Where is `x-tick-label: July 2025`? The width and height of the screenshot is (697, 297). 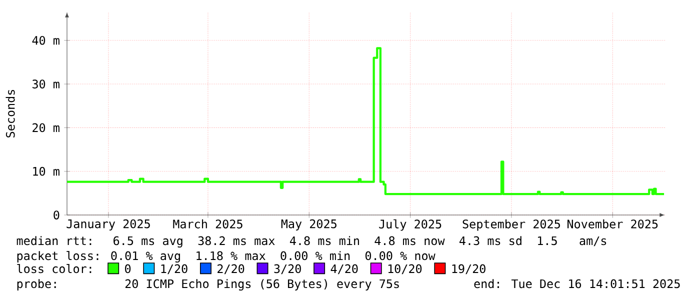 x-tick-label: July 2025 is located at coordinates (410, 225).